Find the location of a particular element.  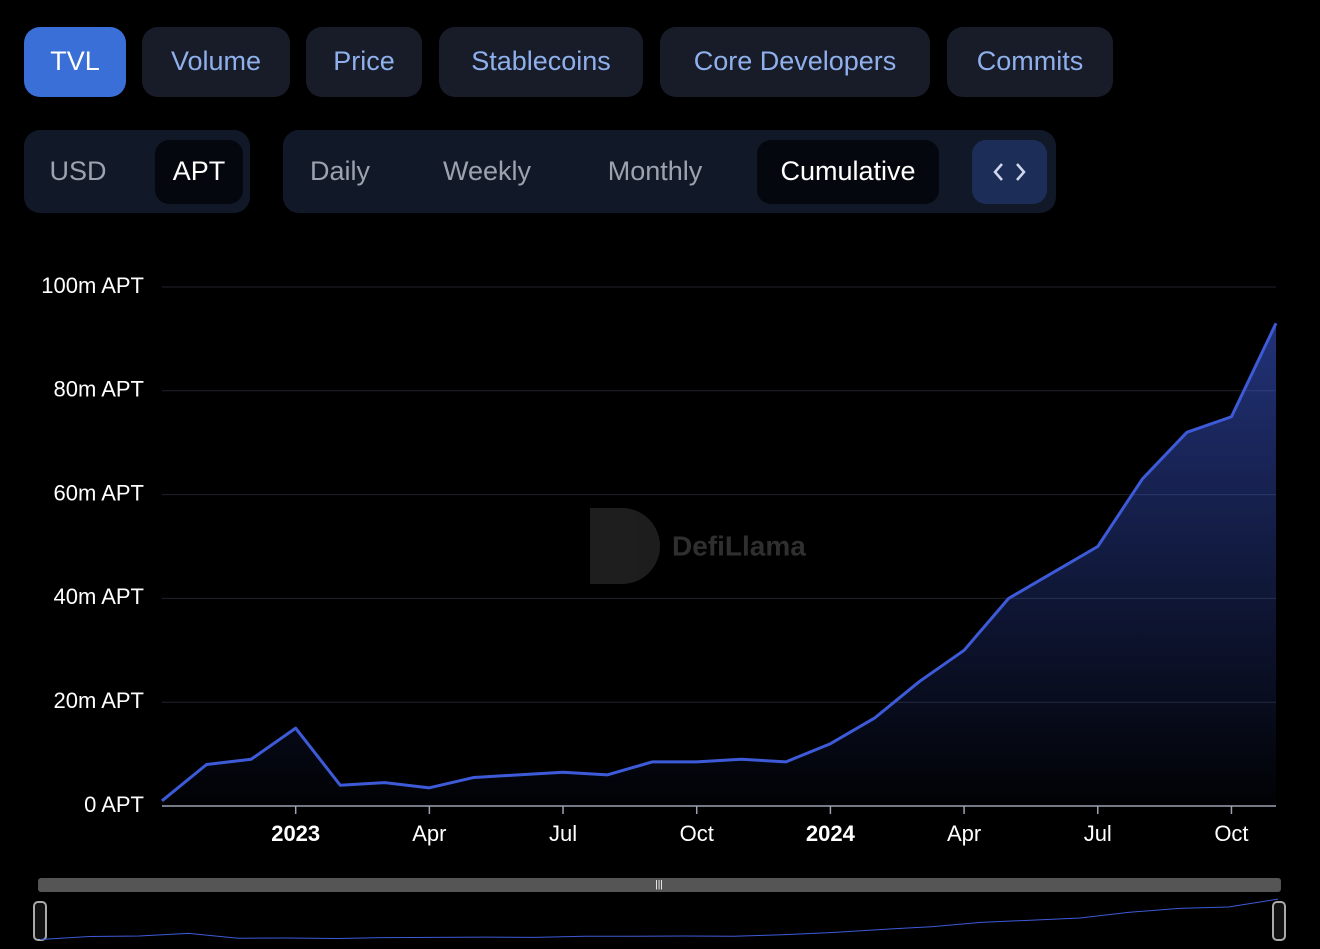

slider-bar is located at coordinates (659, 885).